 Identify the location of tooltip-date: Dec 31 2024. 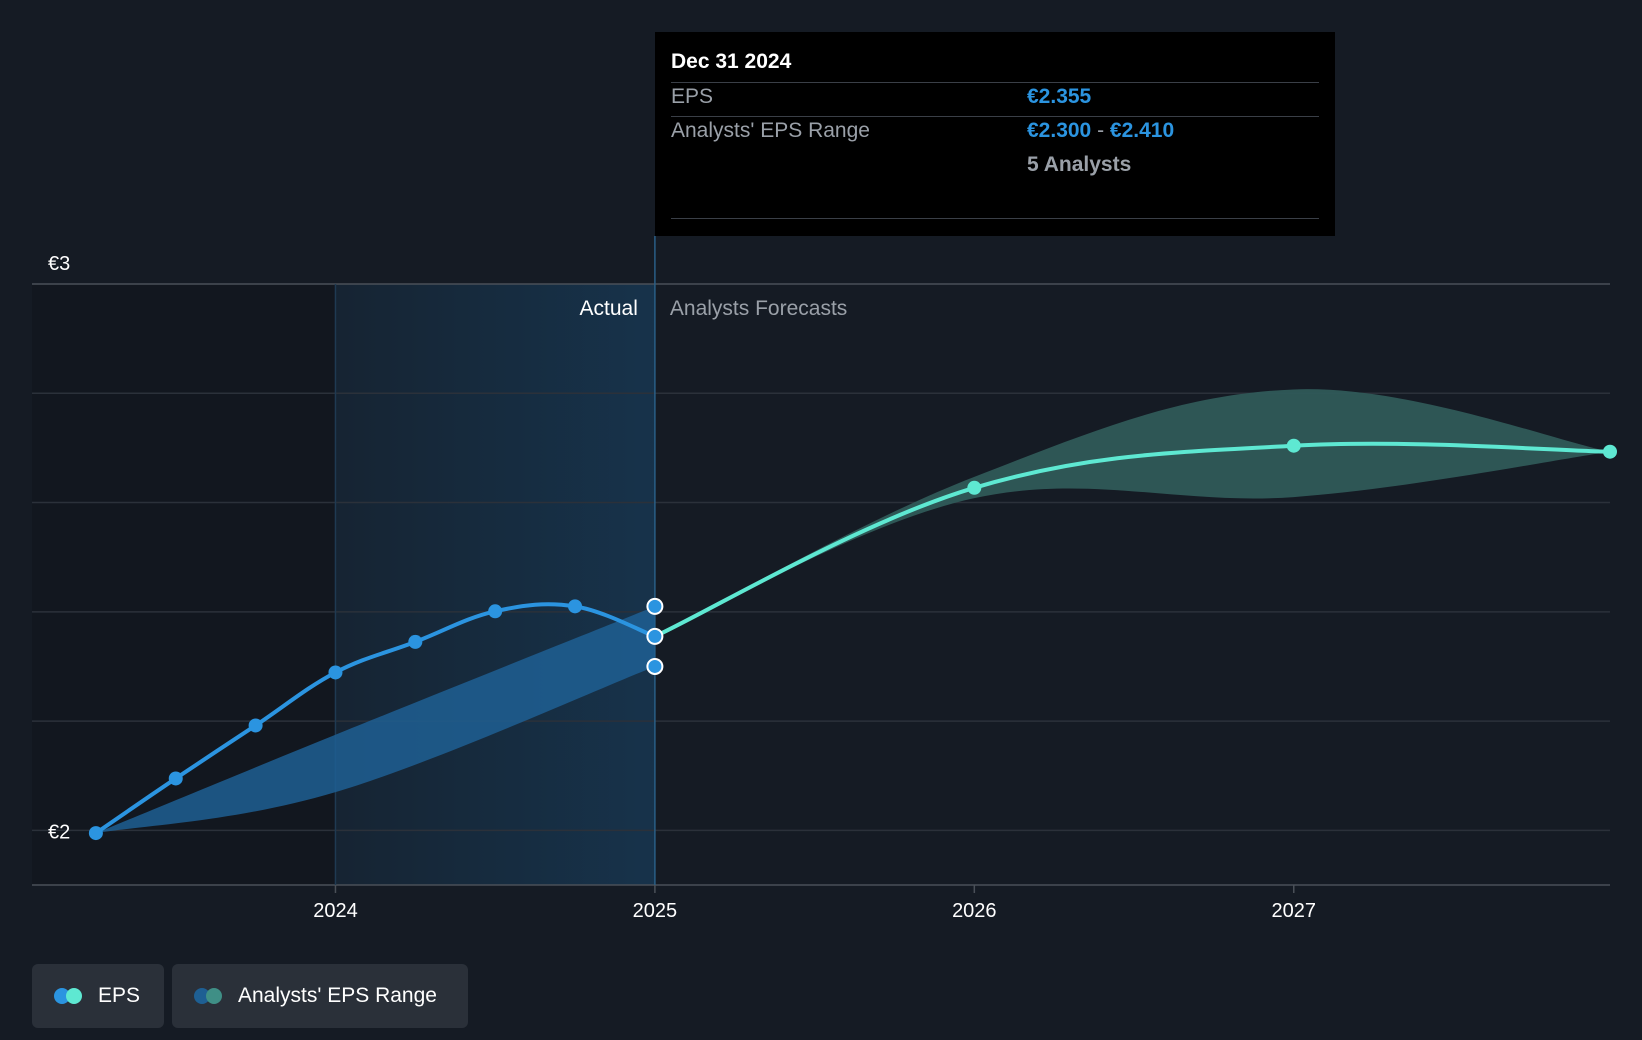
(731, 61).